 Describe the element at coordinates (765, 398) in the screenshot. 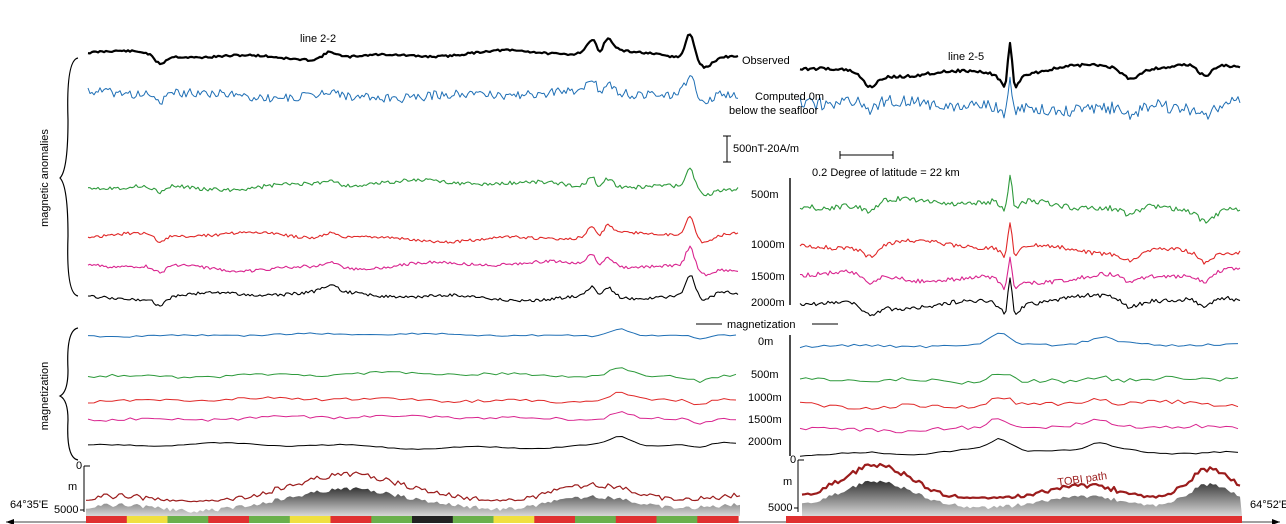

I see `mag-depth-label-1000m: 1000m` at that location.